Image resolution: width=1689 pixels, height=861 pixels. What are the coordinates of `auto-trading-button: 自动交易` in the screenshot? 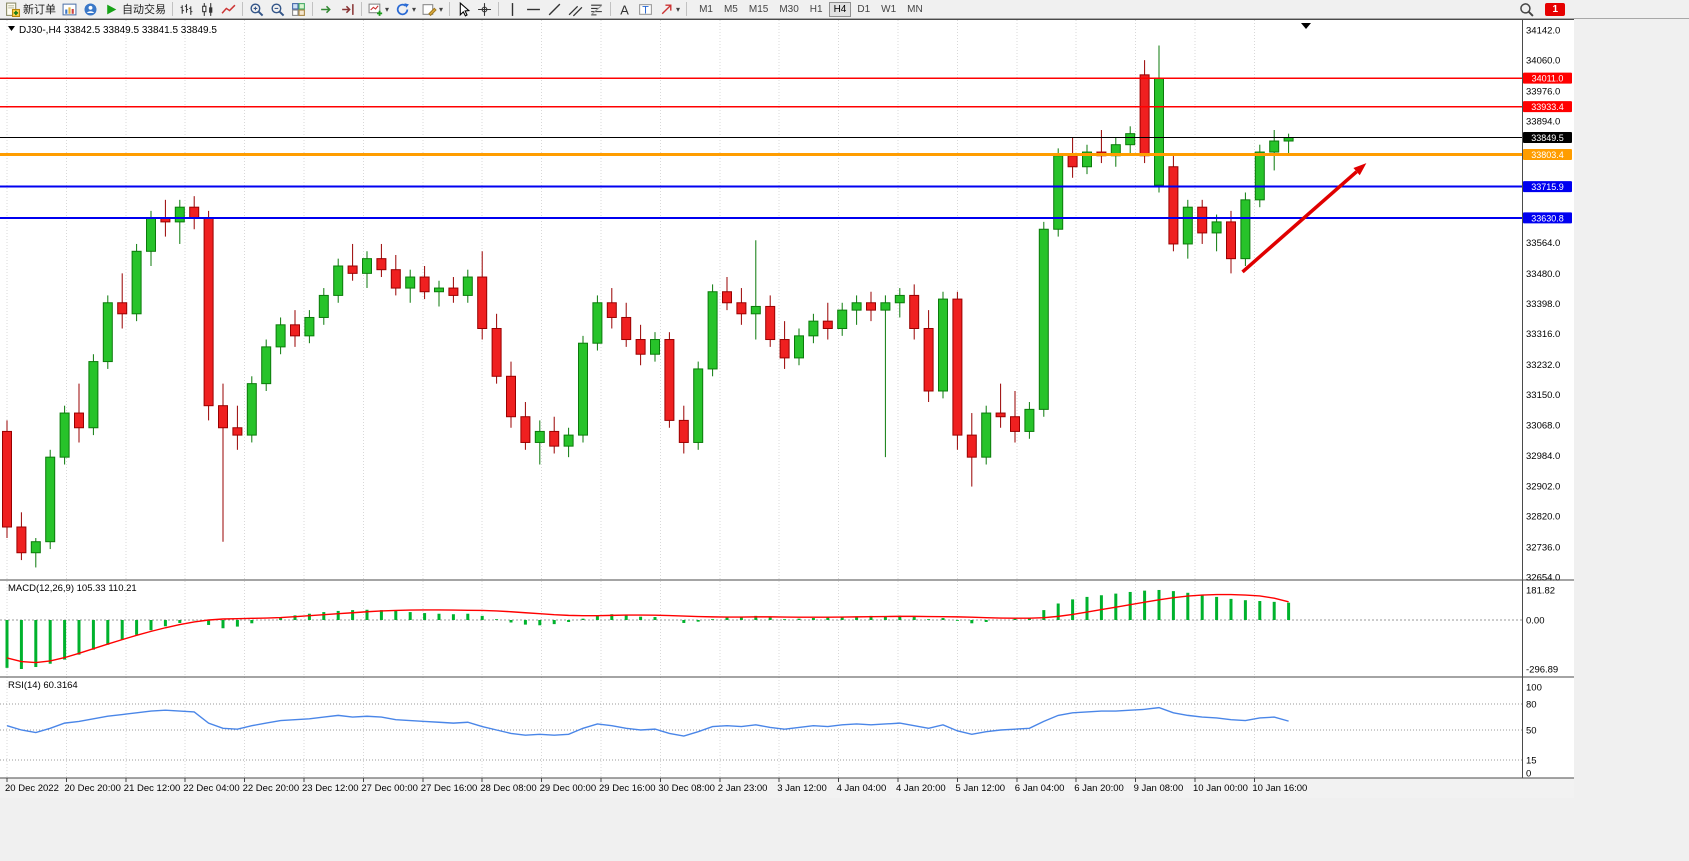 It's located at (135, 9).